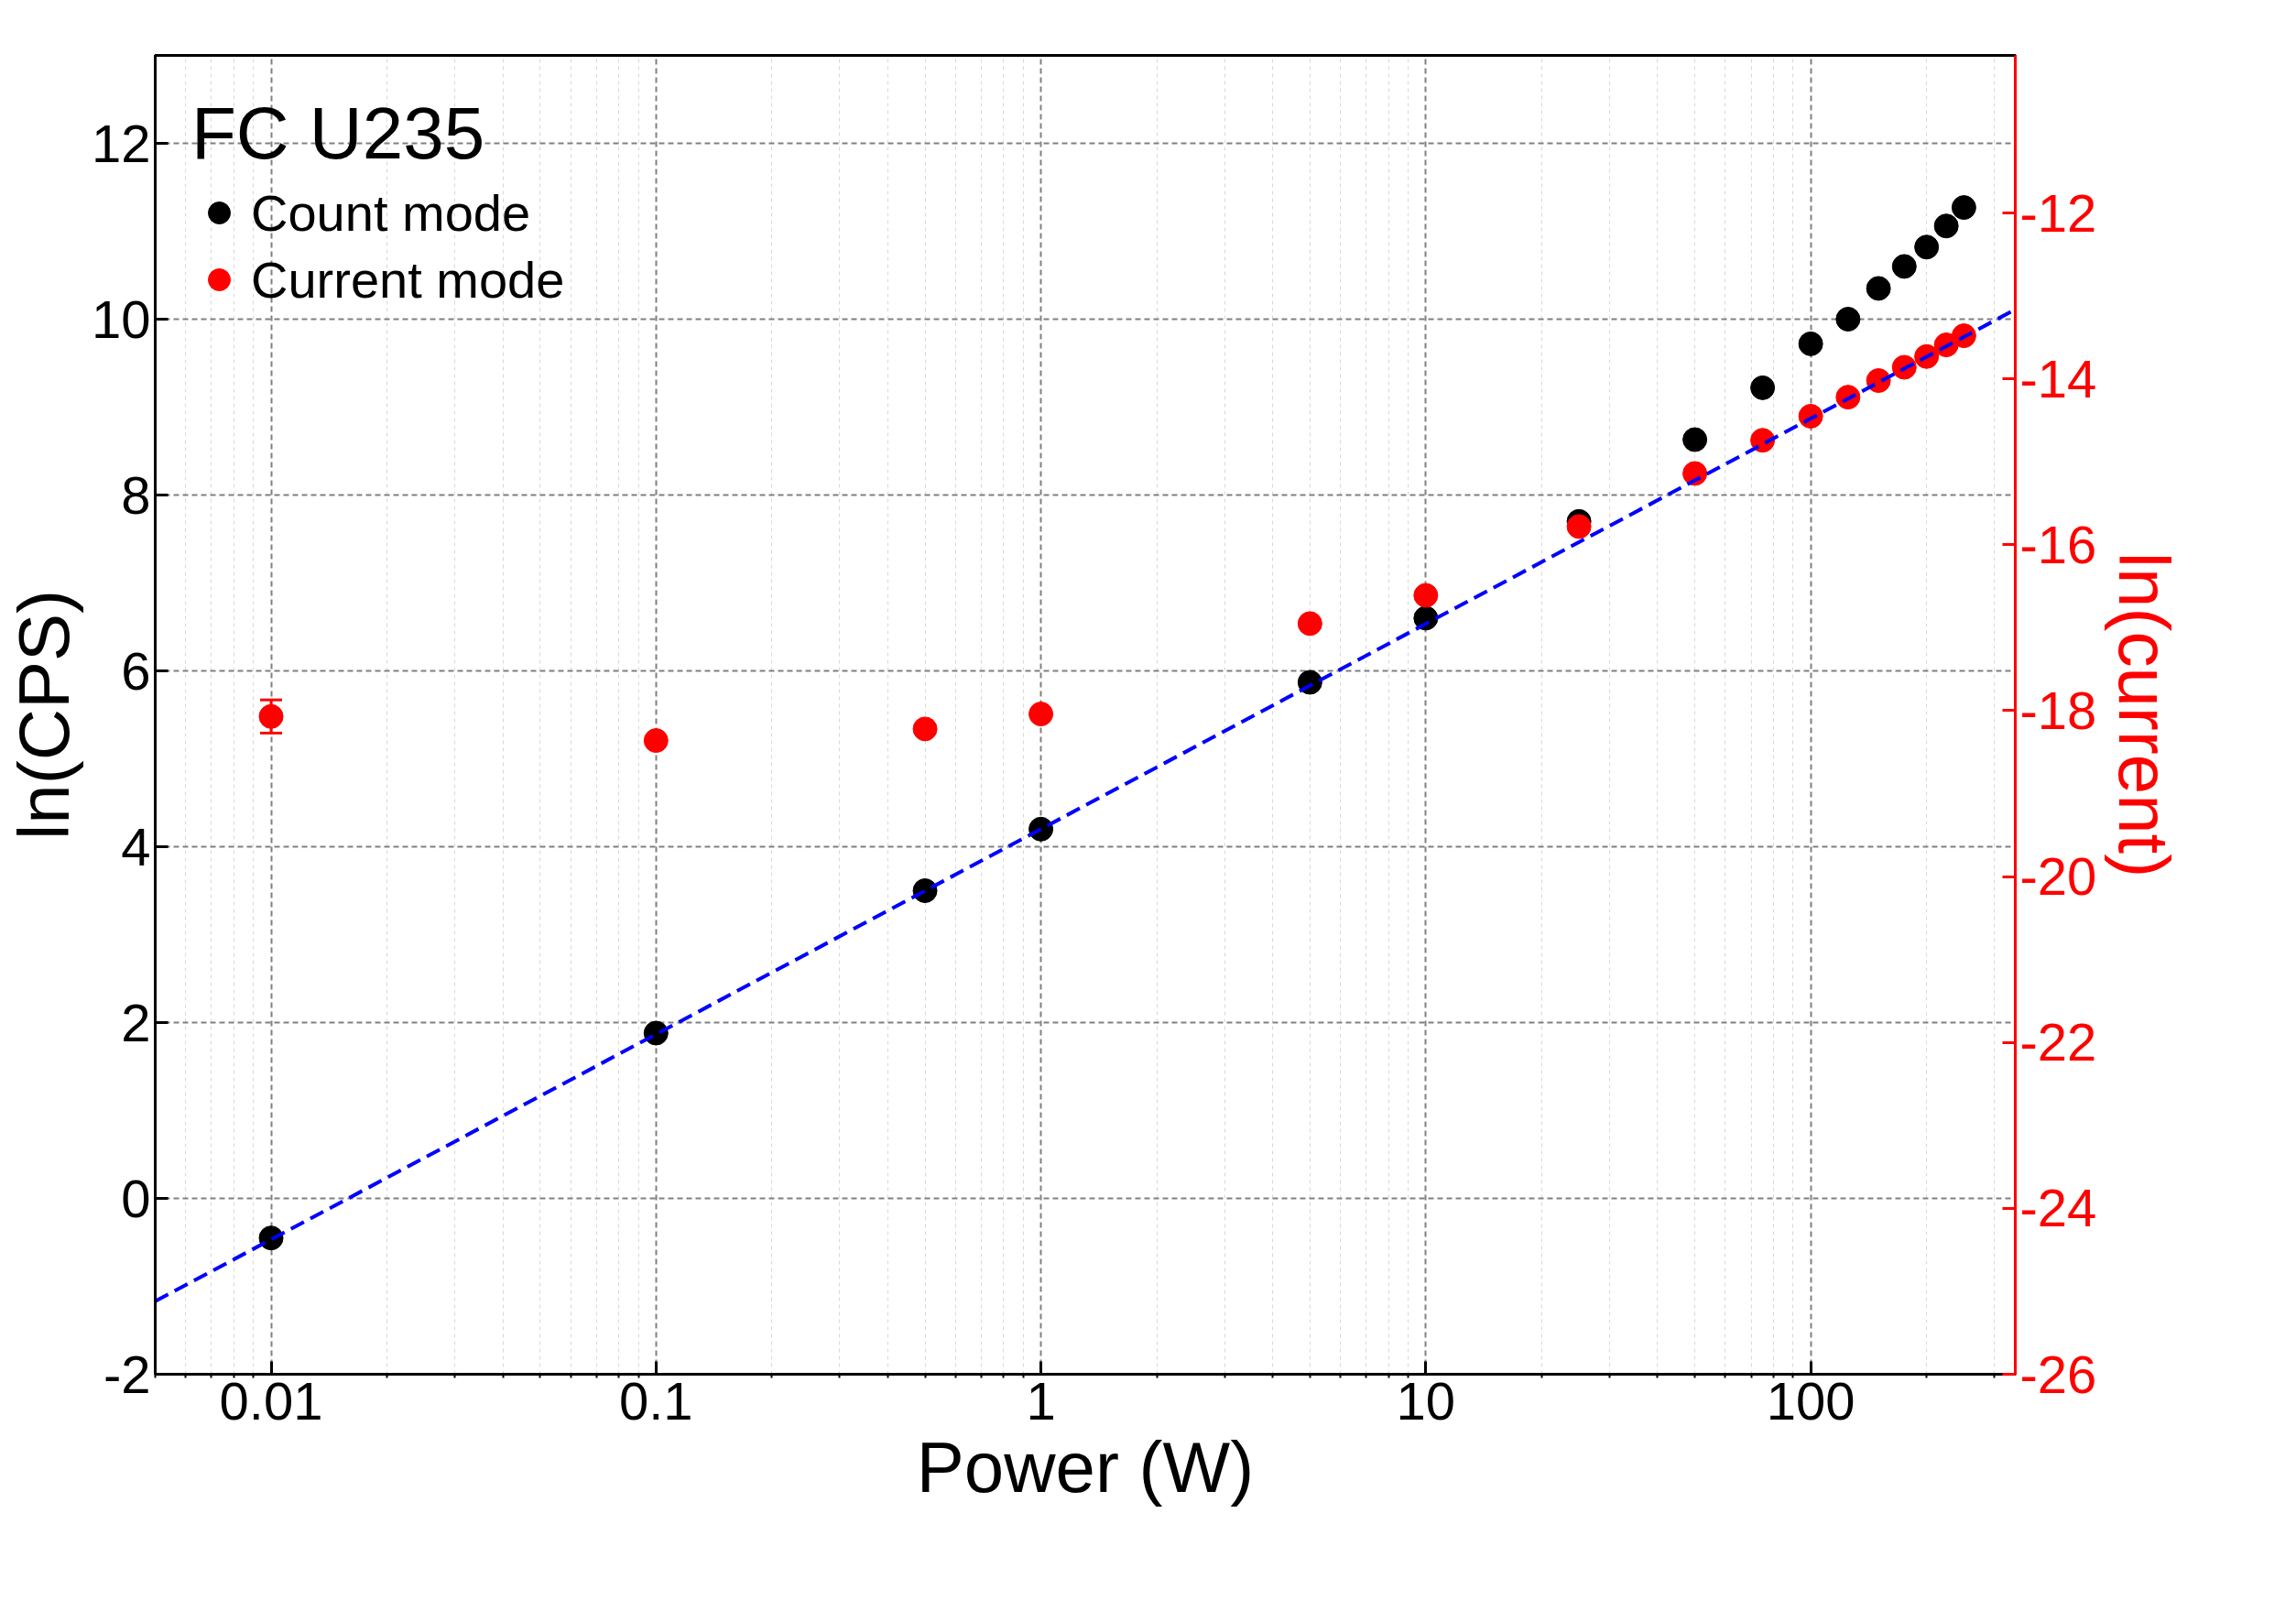 This screenshot has height=1611, width=2296. What do you see at coordinates (136, 846) in the screenshot?
I see `y-tick-label: 4` at bounding box center [136, 846].